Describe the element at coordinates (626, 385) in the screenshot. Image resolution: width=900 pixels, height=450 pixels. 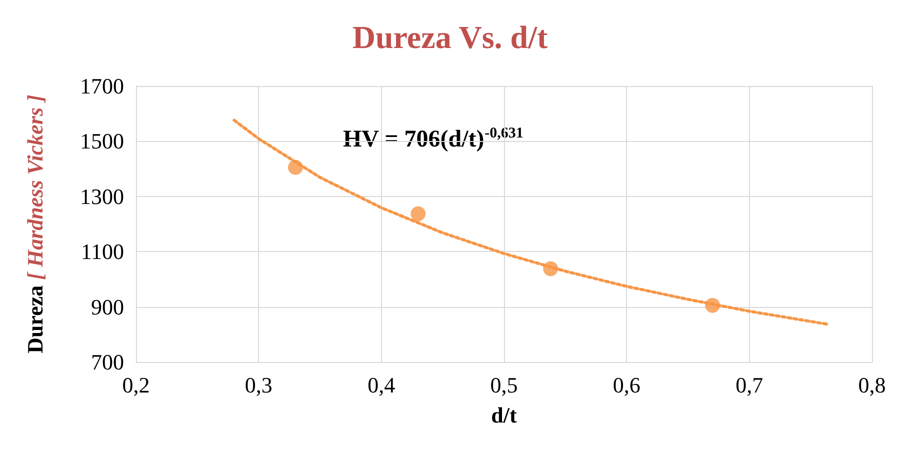
I see `x-tick-label: 0,6` at that location.